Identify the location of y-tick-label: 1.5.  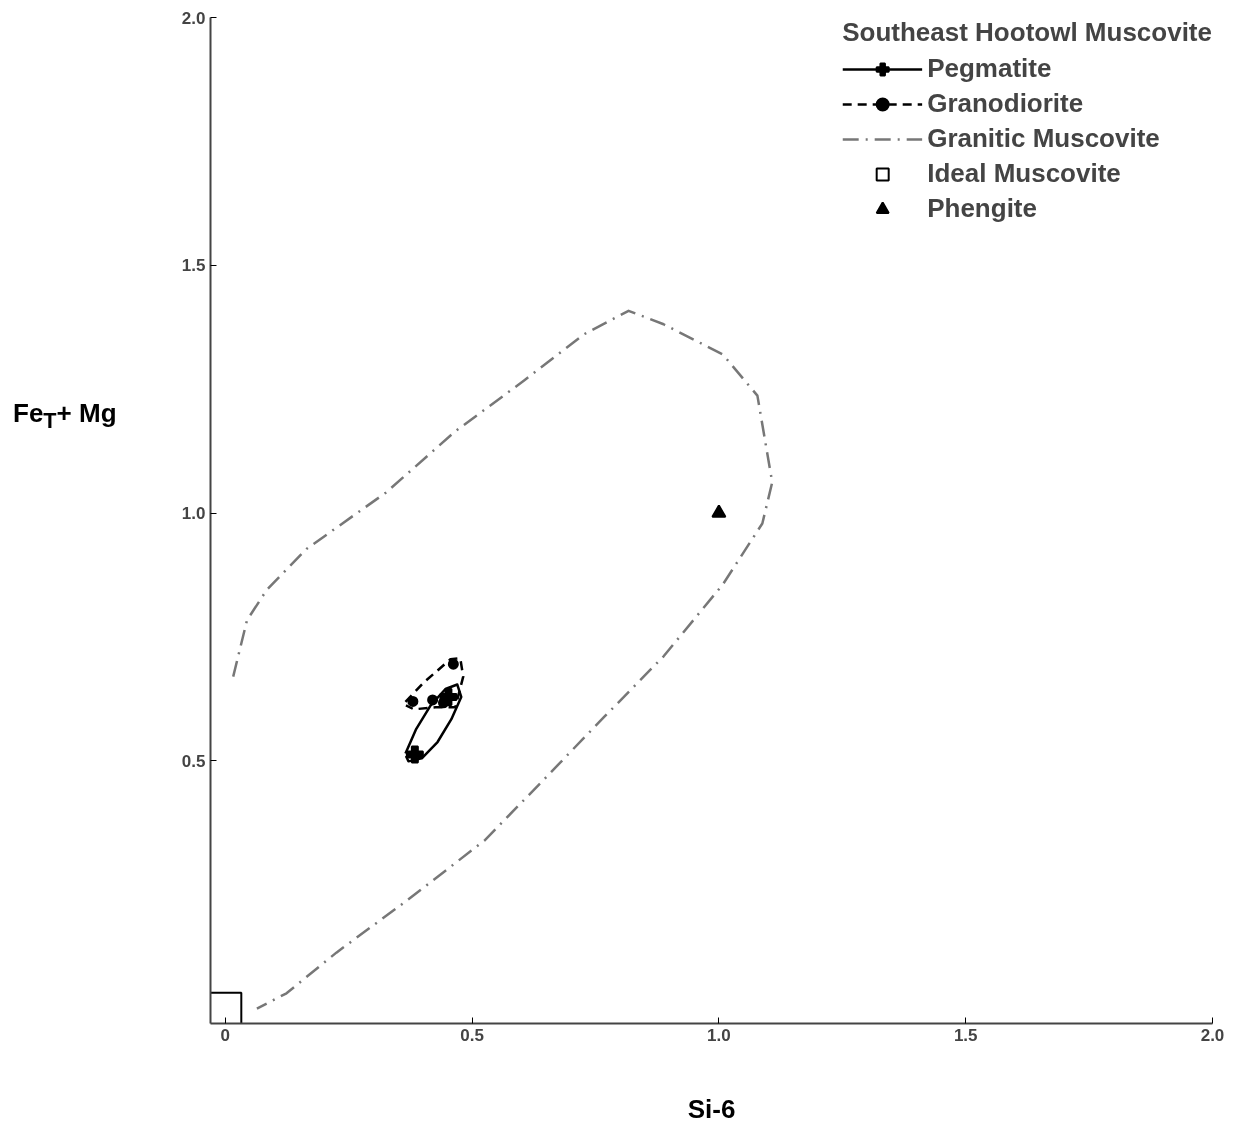
(193, 266).